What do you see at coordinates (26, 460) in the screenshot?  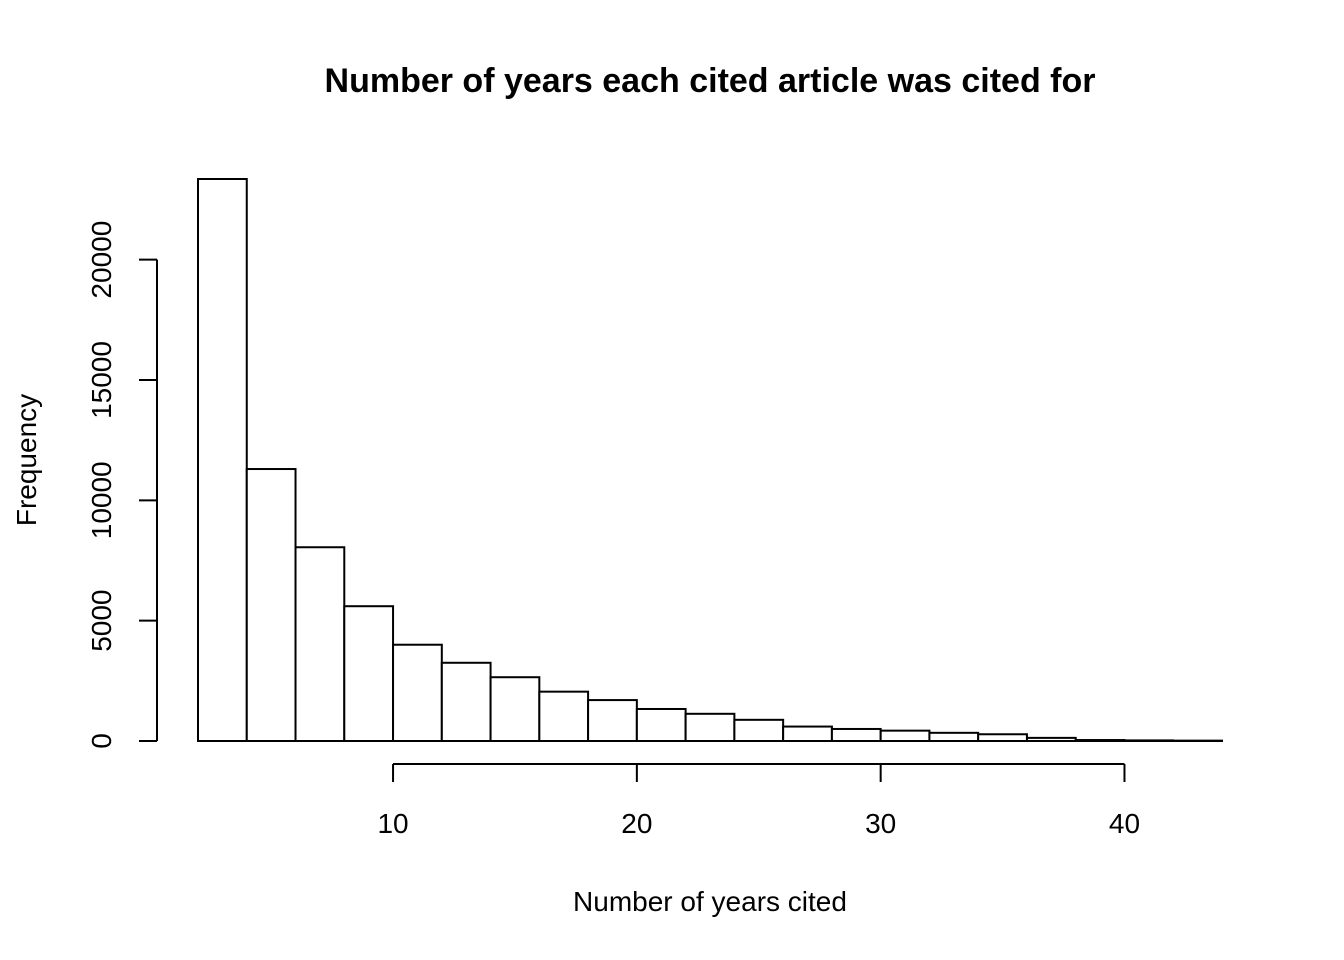 I see `y-axis-label: Frequency` at bounding box center [26, 460].